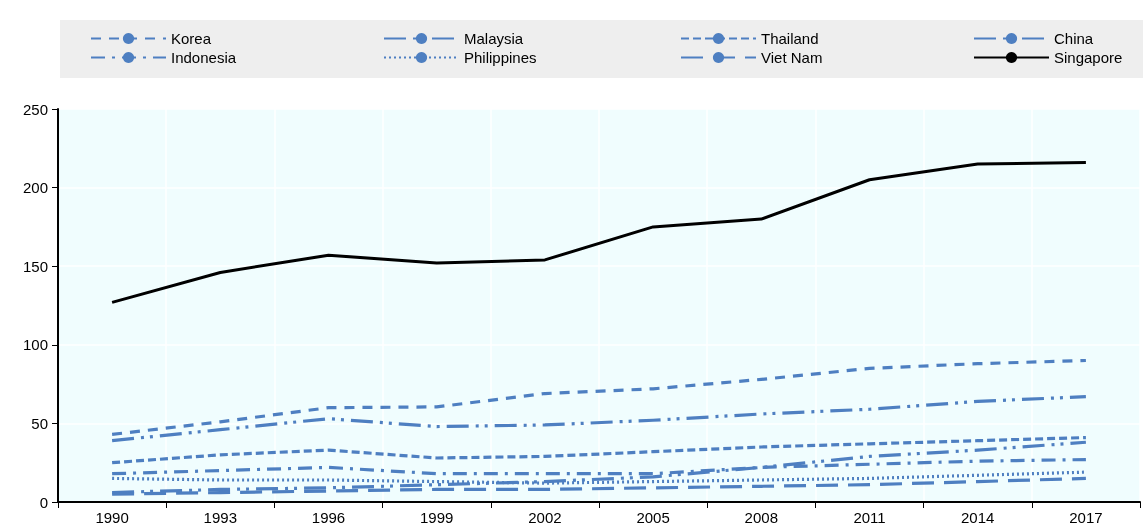  Describe the element at coordinates (1086, 517) in the screenshot. I see `x-tick-label: 2017` at that location.